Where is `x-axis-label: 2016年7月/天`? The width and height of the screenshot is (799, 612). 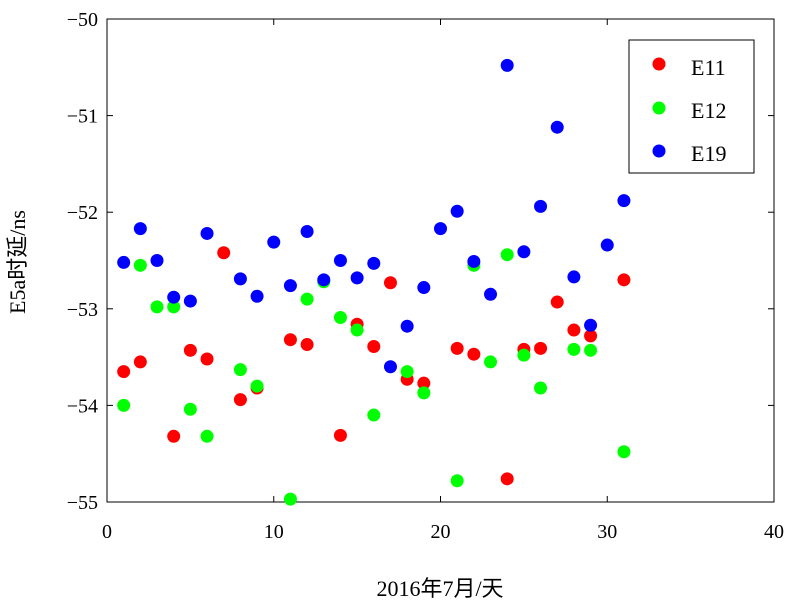
x-axis-label: 2016年7月/天 is located at coordinates (439, 588).